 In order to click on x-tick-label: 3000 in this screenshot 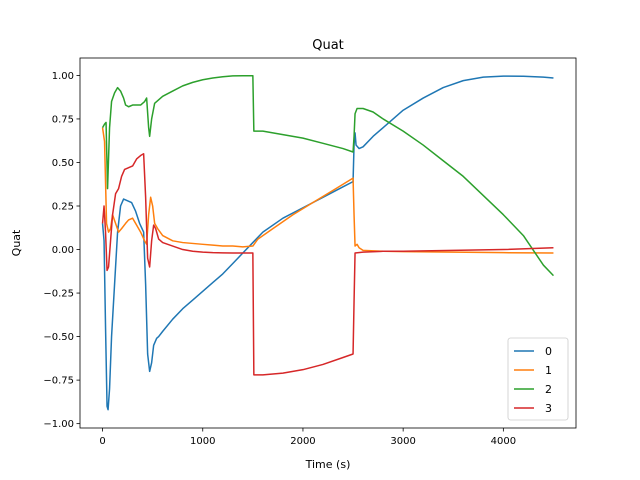, I will do `click(402, 441)`.